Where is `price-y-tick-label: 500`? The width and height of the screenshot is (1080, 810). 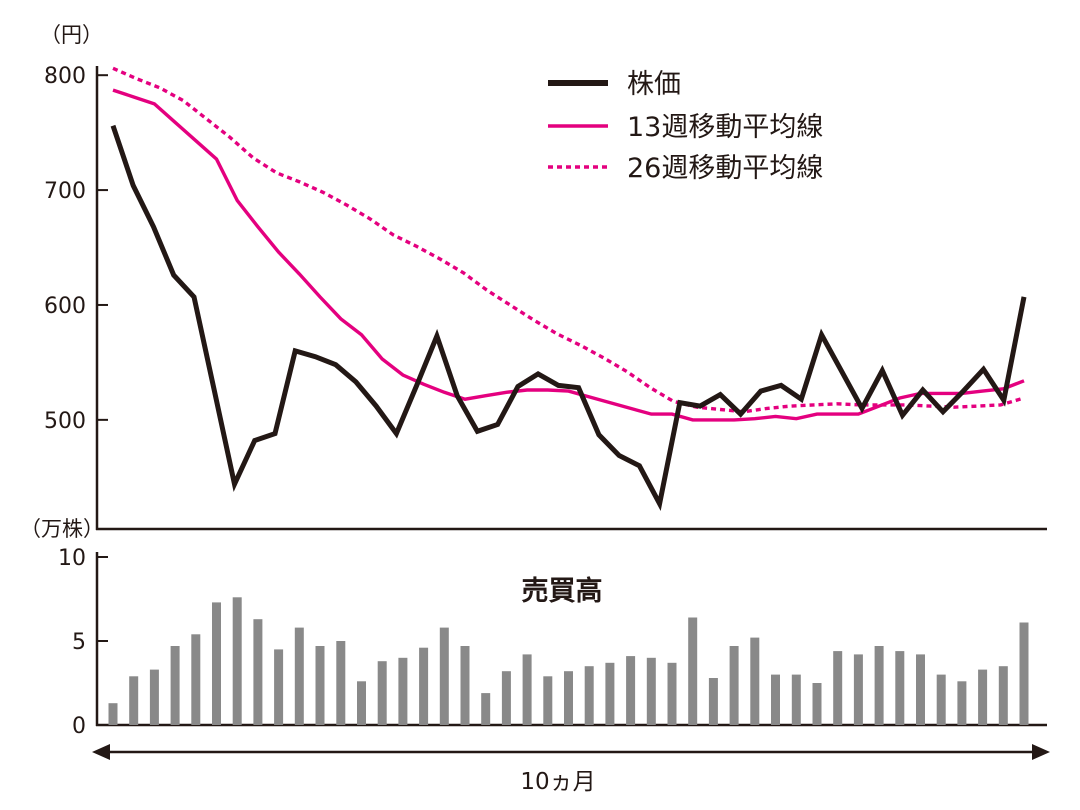
price-y-tick-label: 500 is located at coordinates (65, 421).